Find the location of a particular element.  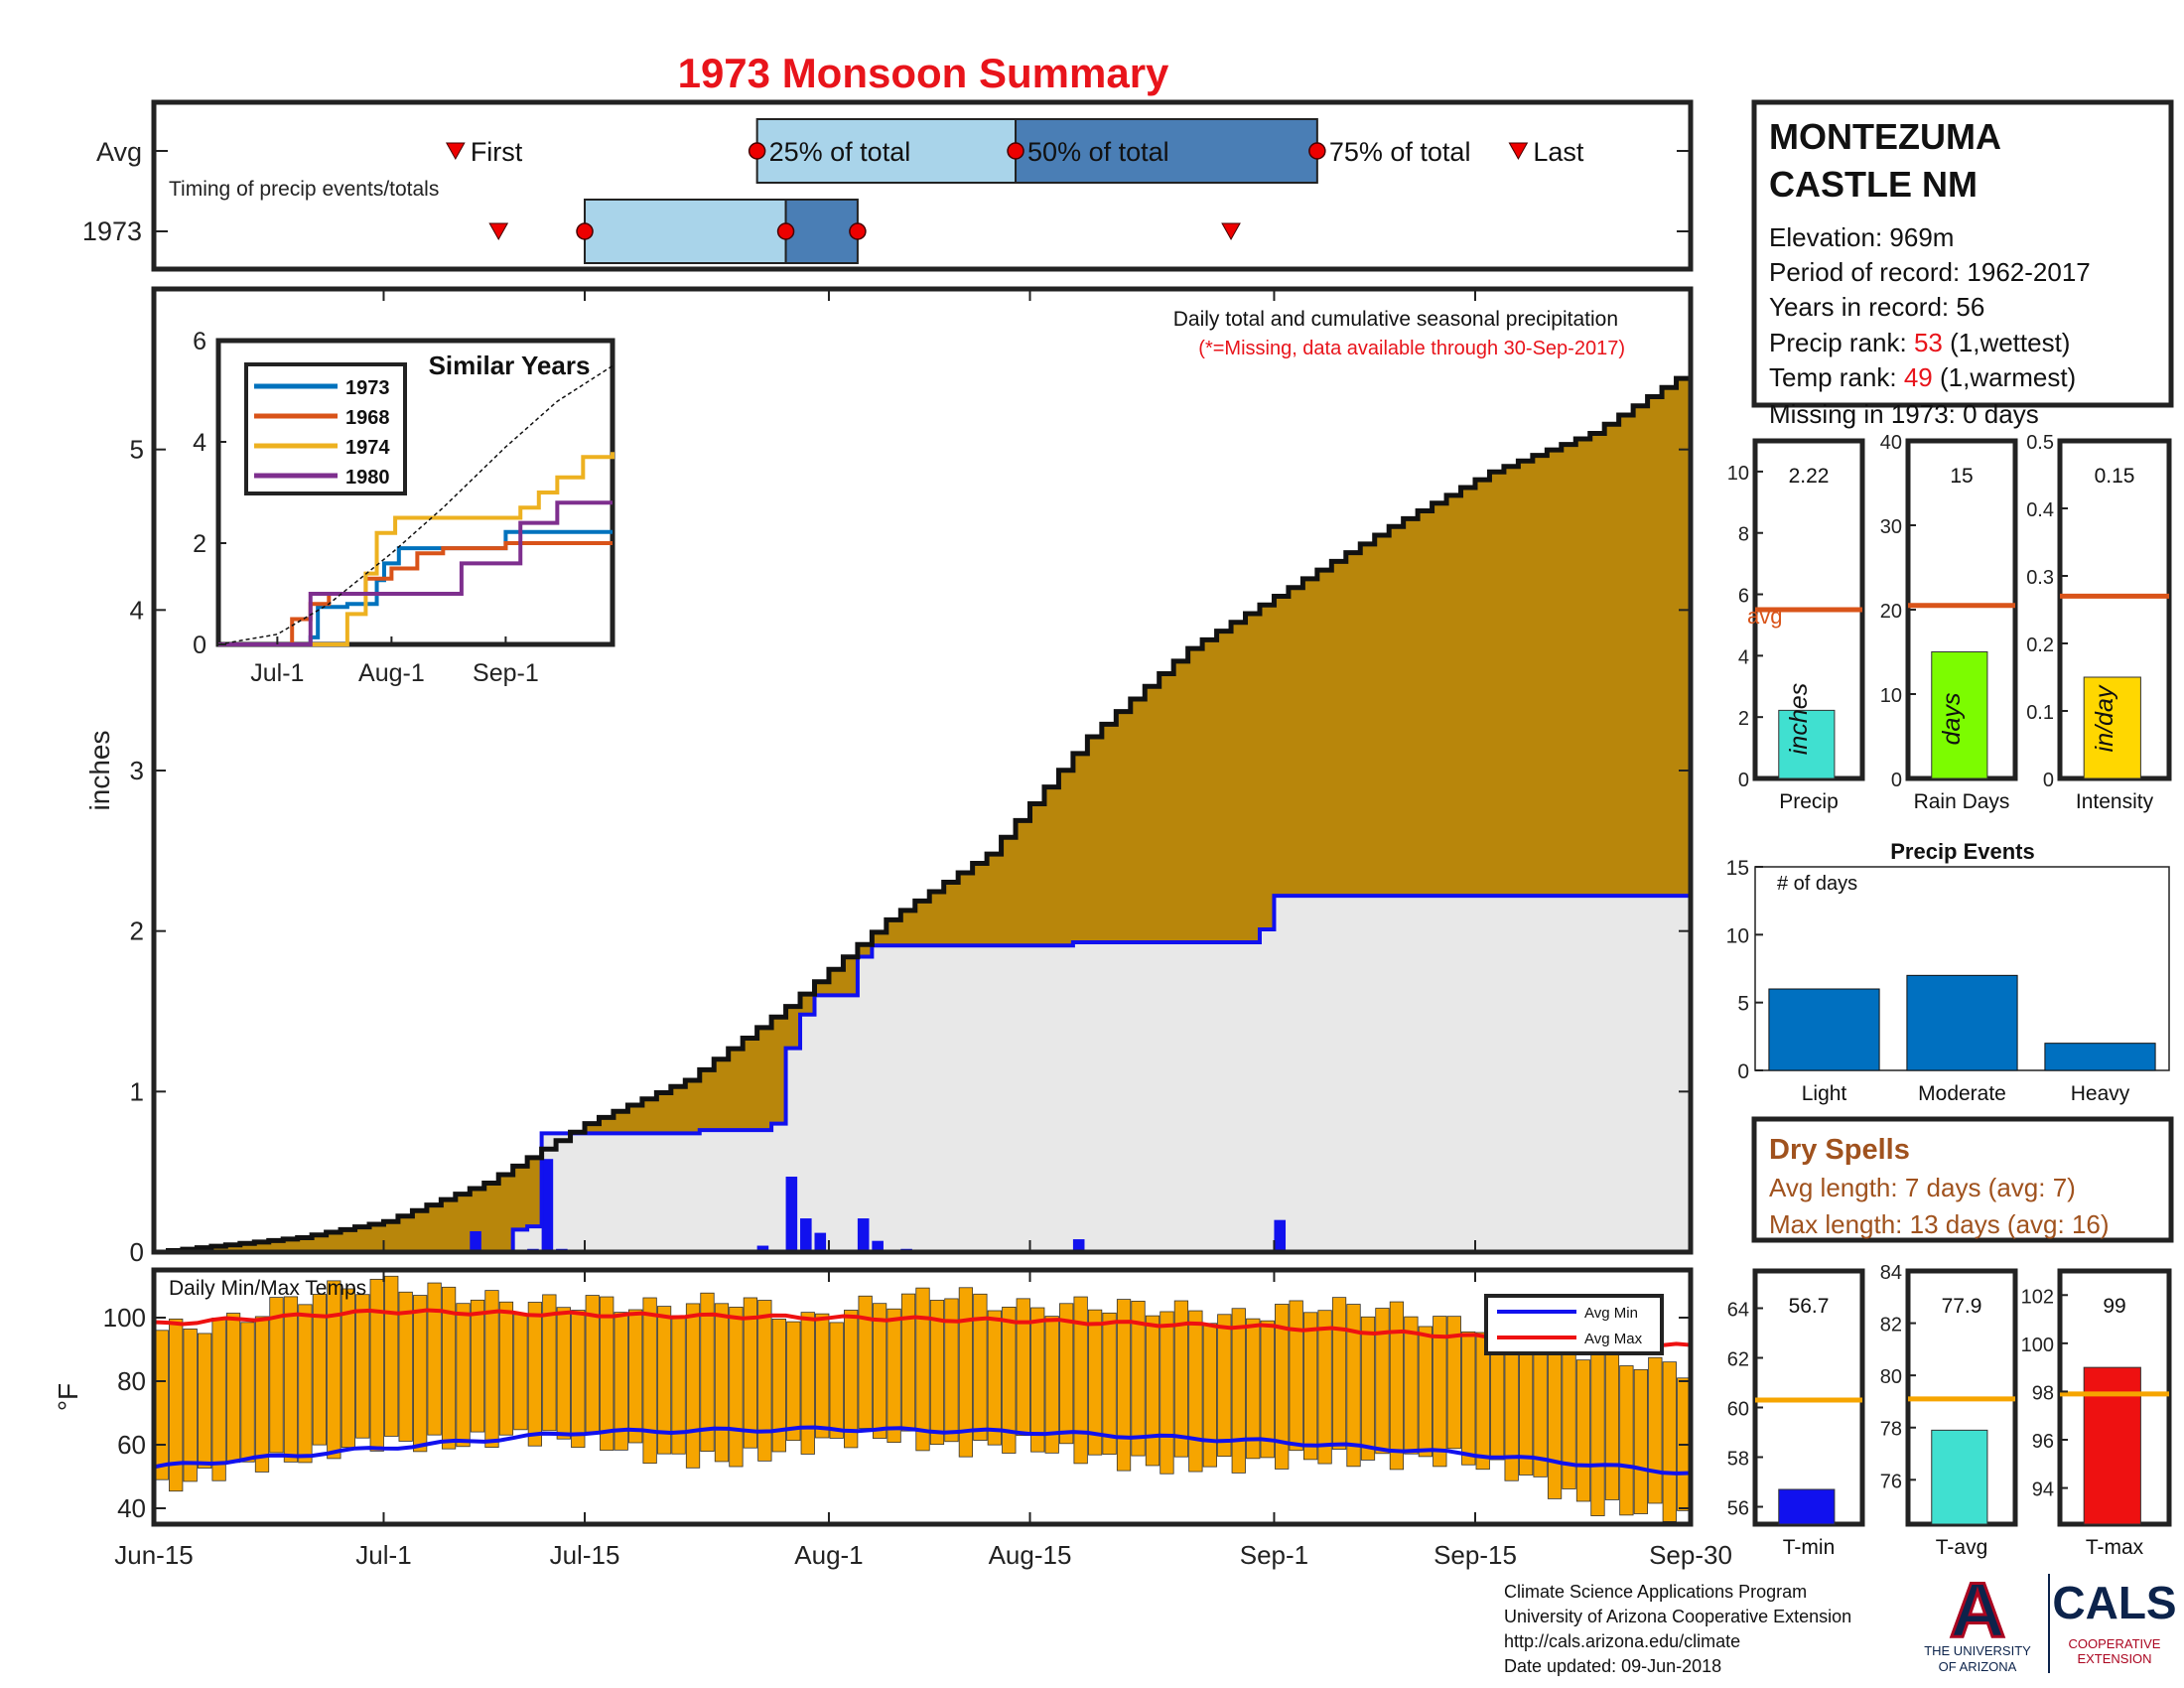

events-category-light: Light is located at coordinates (1824, 1093).